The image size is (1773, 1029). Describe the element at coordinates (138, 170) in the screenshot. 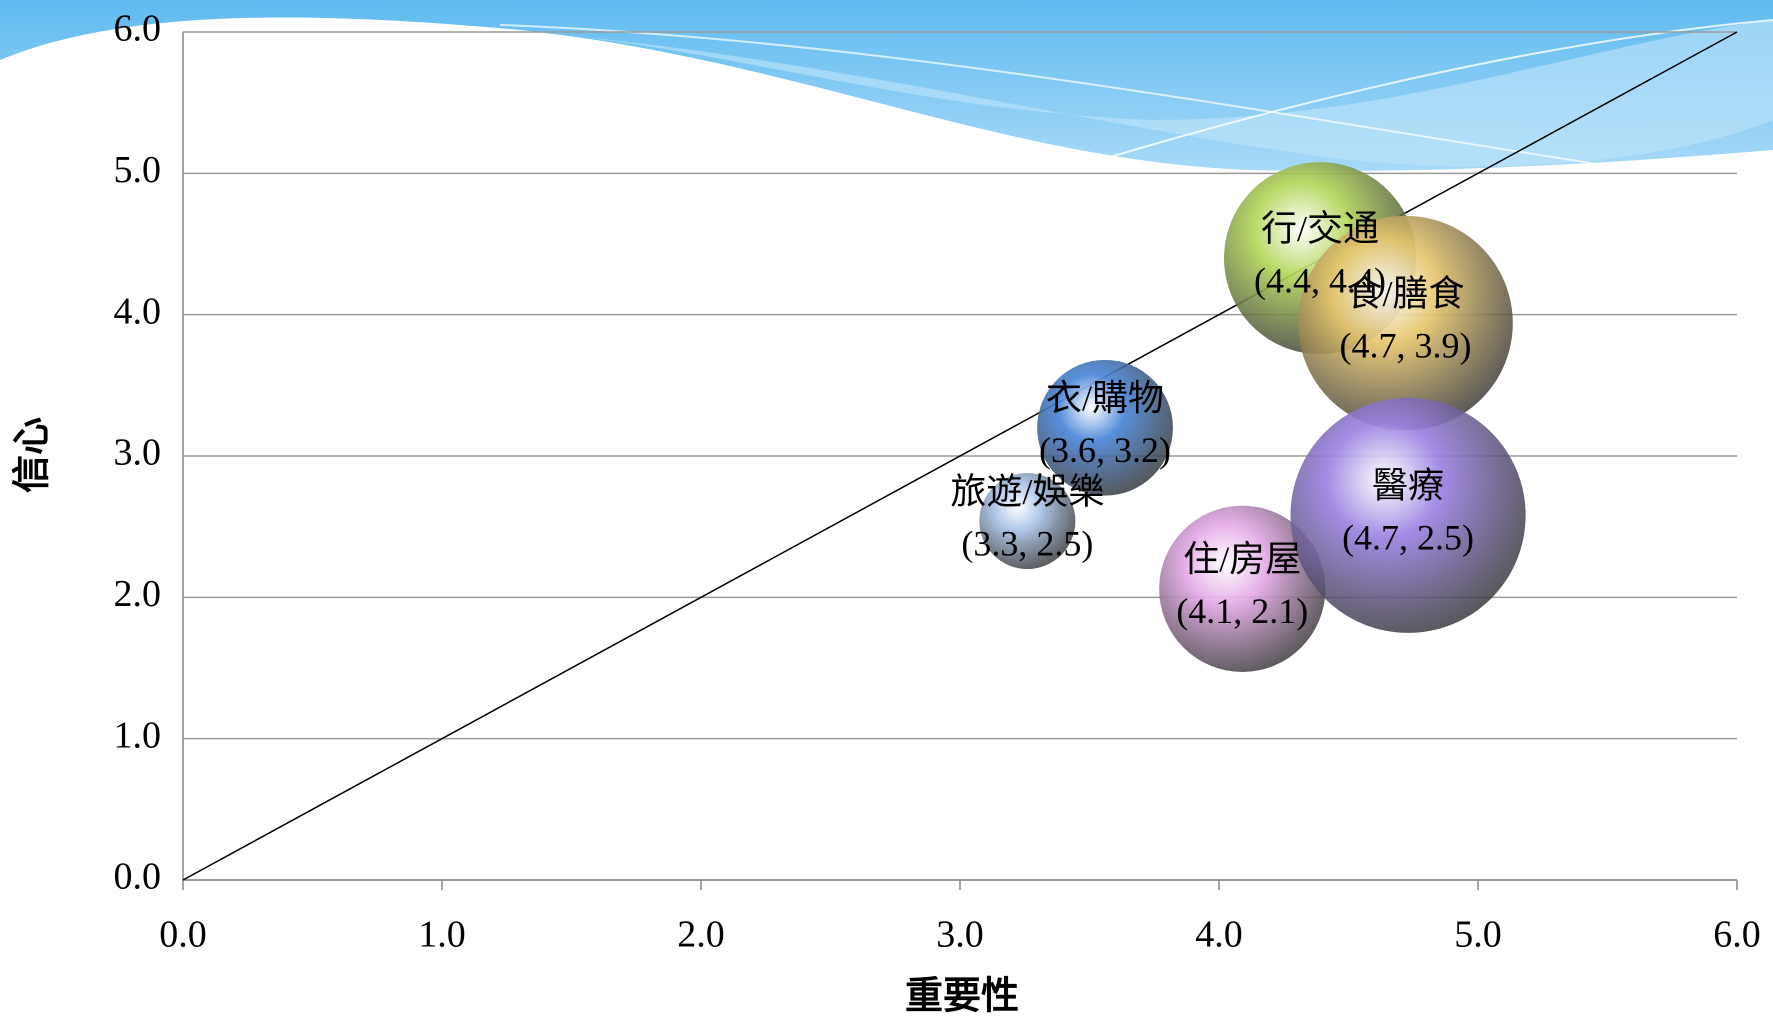

I see `y-tick-label: 5.0` at that location.